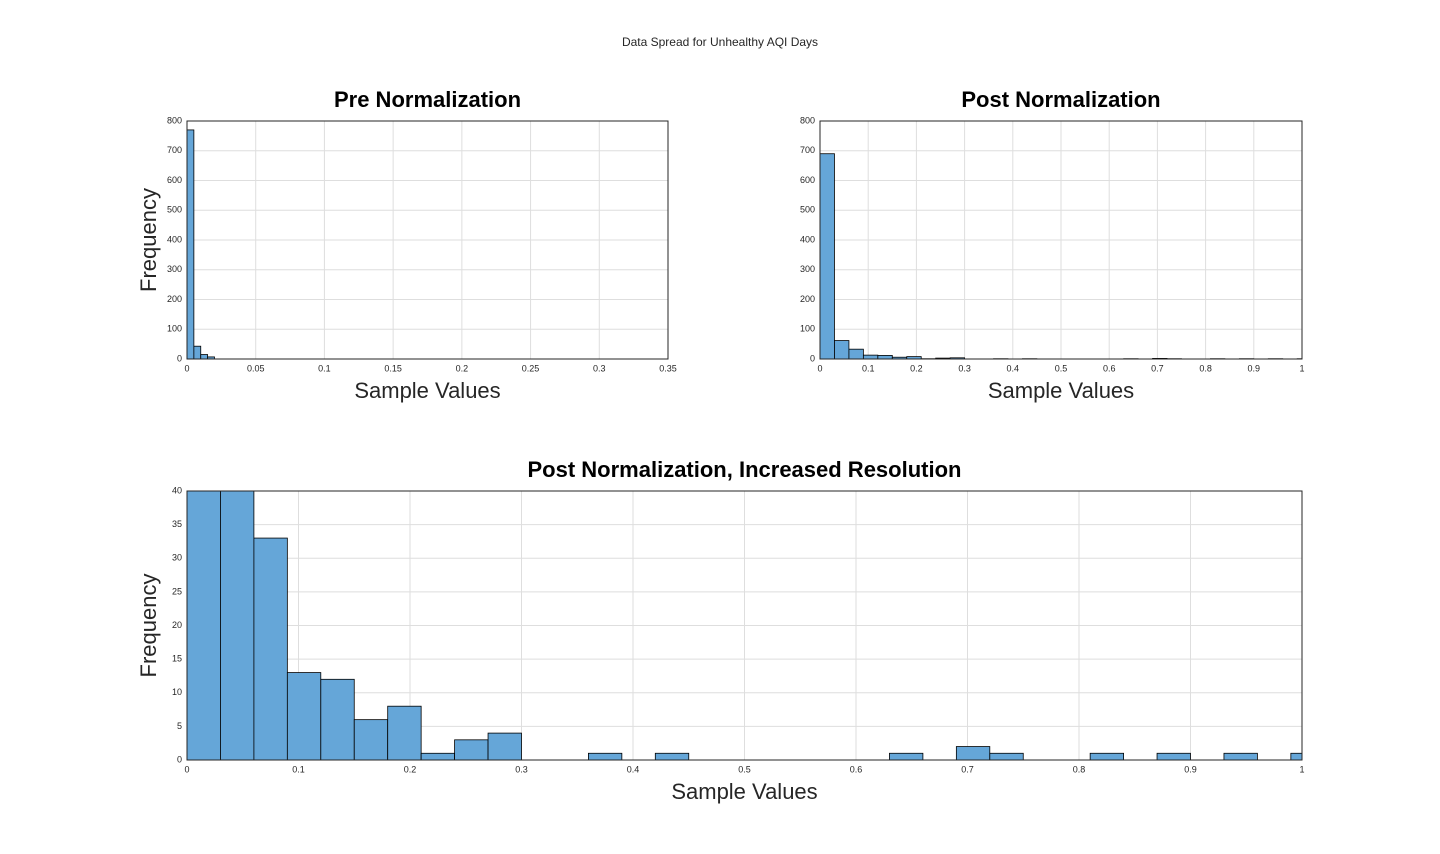  Describe the element at coordinates (177, 490) in the screenshot. I see `y-tick-label: 40` at that location.